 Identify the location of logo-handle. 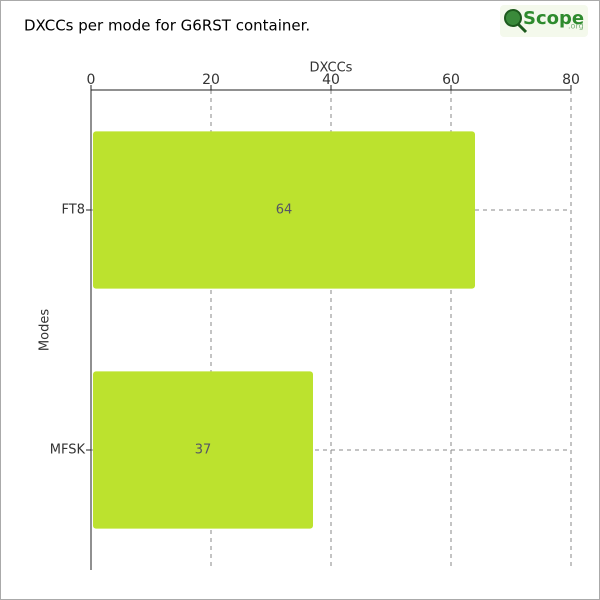
(522, 28).